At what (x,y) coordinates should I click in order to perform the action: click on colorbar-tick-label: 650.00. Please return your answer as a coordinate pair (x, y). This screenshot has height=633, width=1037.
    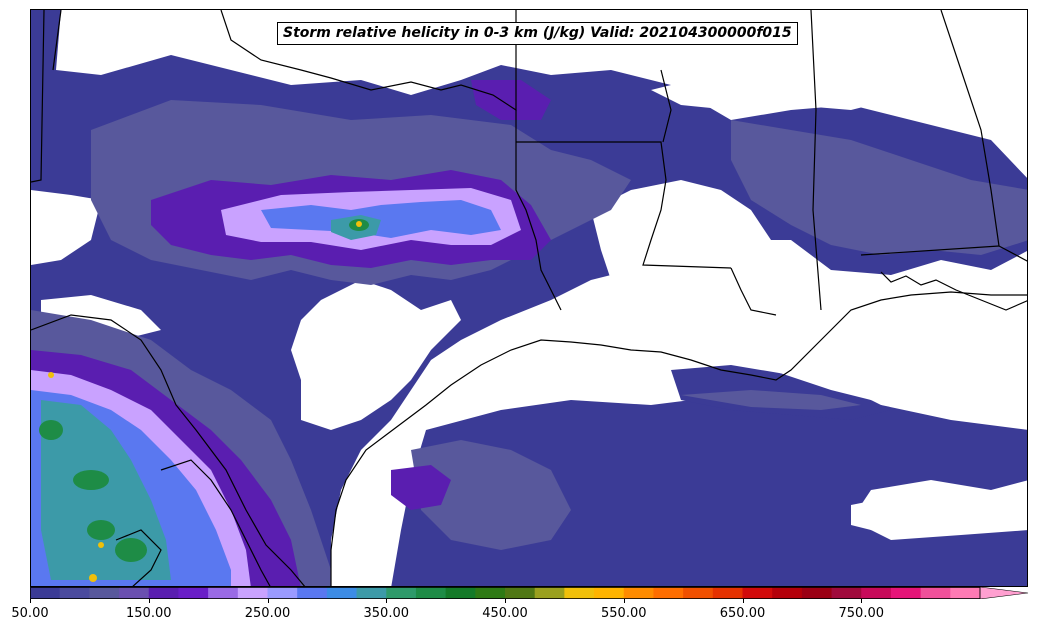
    Looking at the image, I should click on (742, 613).